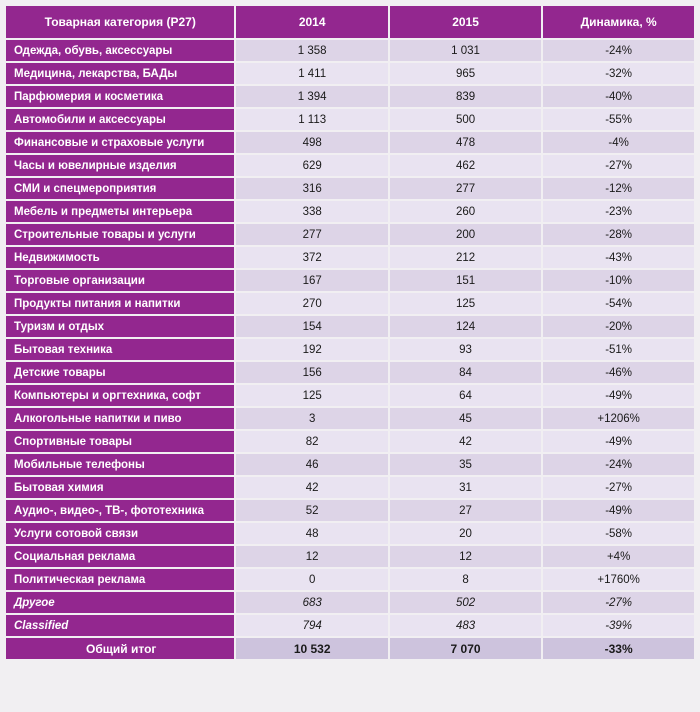 The height and width of the screenshot is (712, 700). Describe the element at coordinates (465, 464) in the screenshot. I see `value-cell-2015: 35` at that location.